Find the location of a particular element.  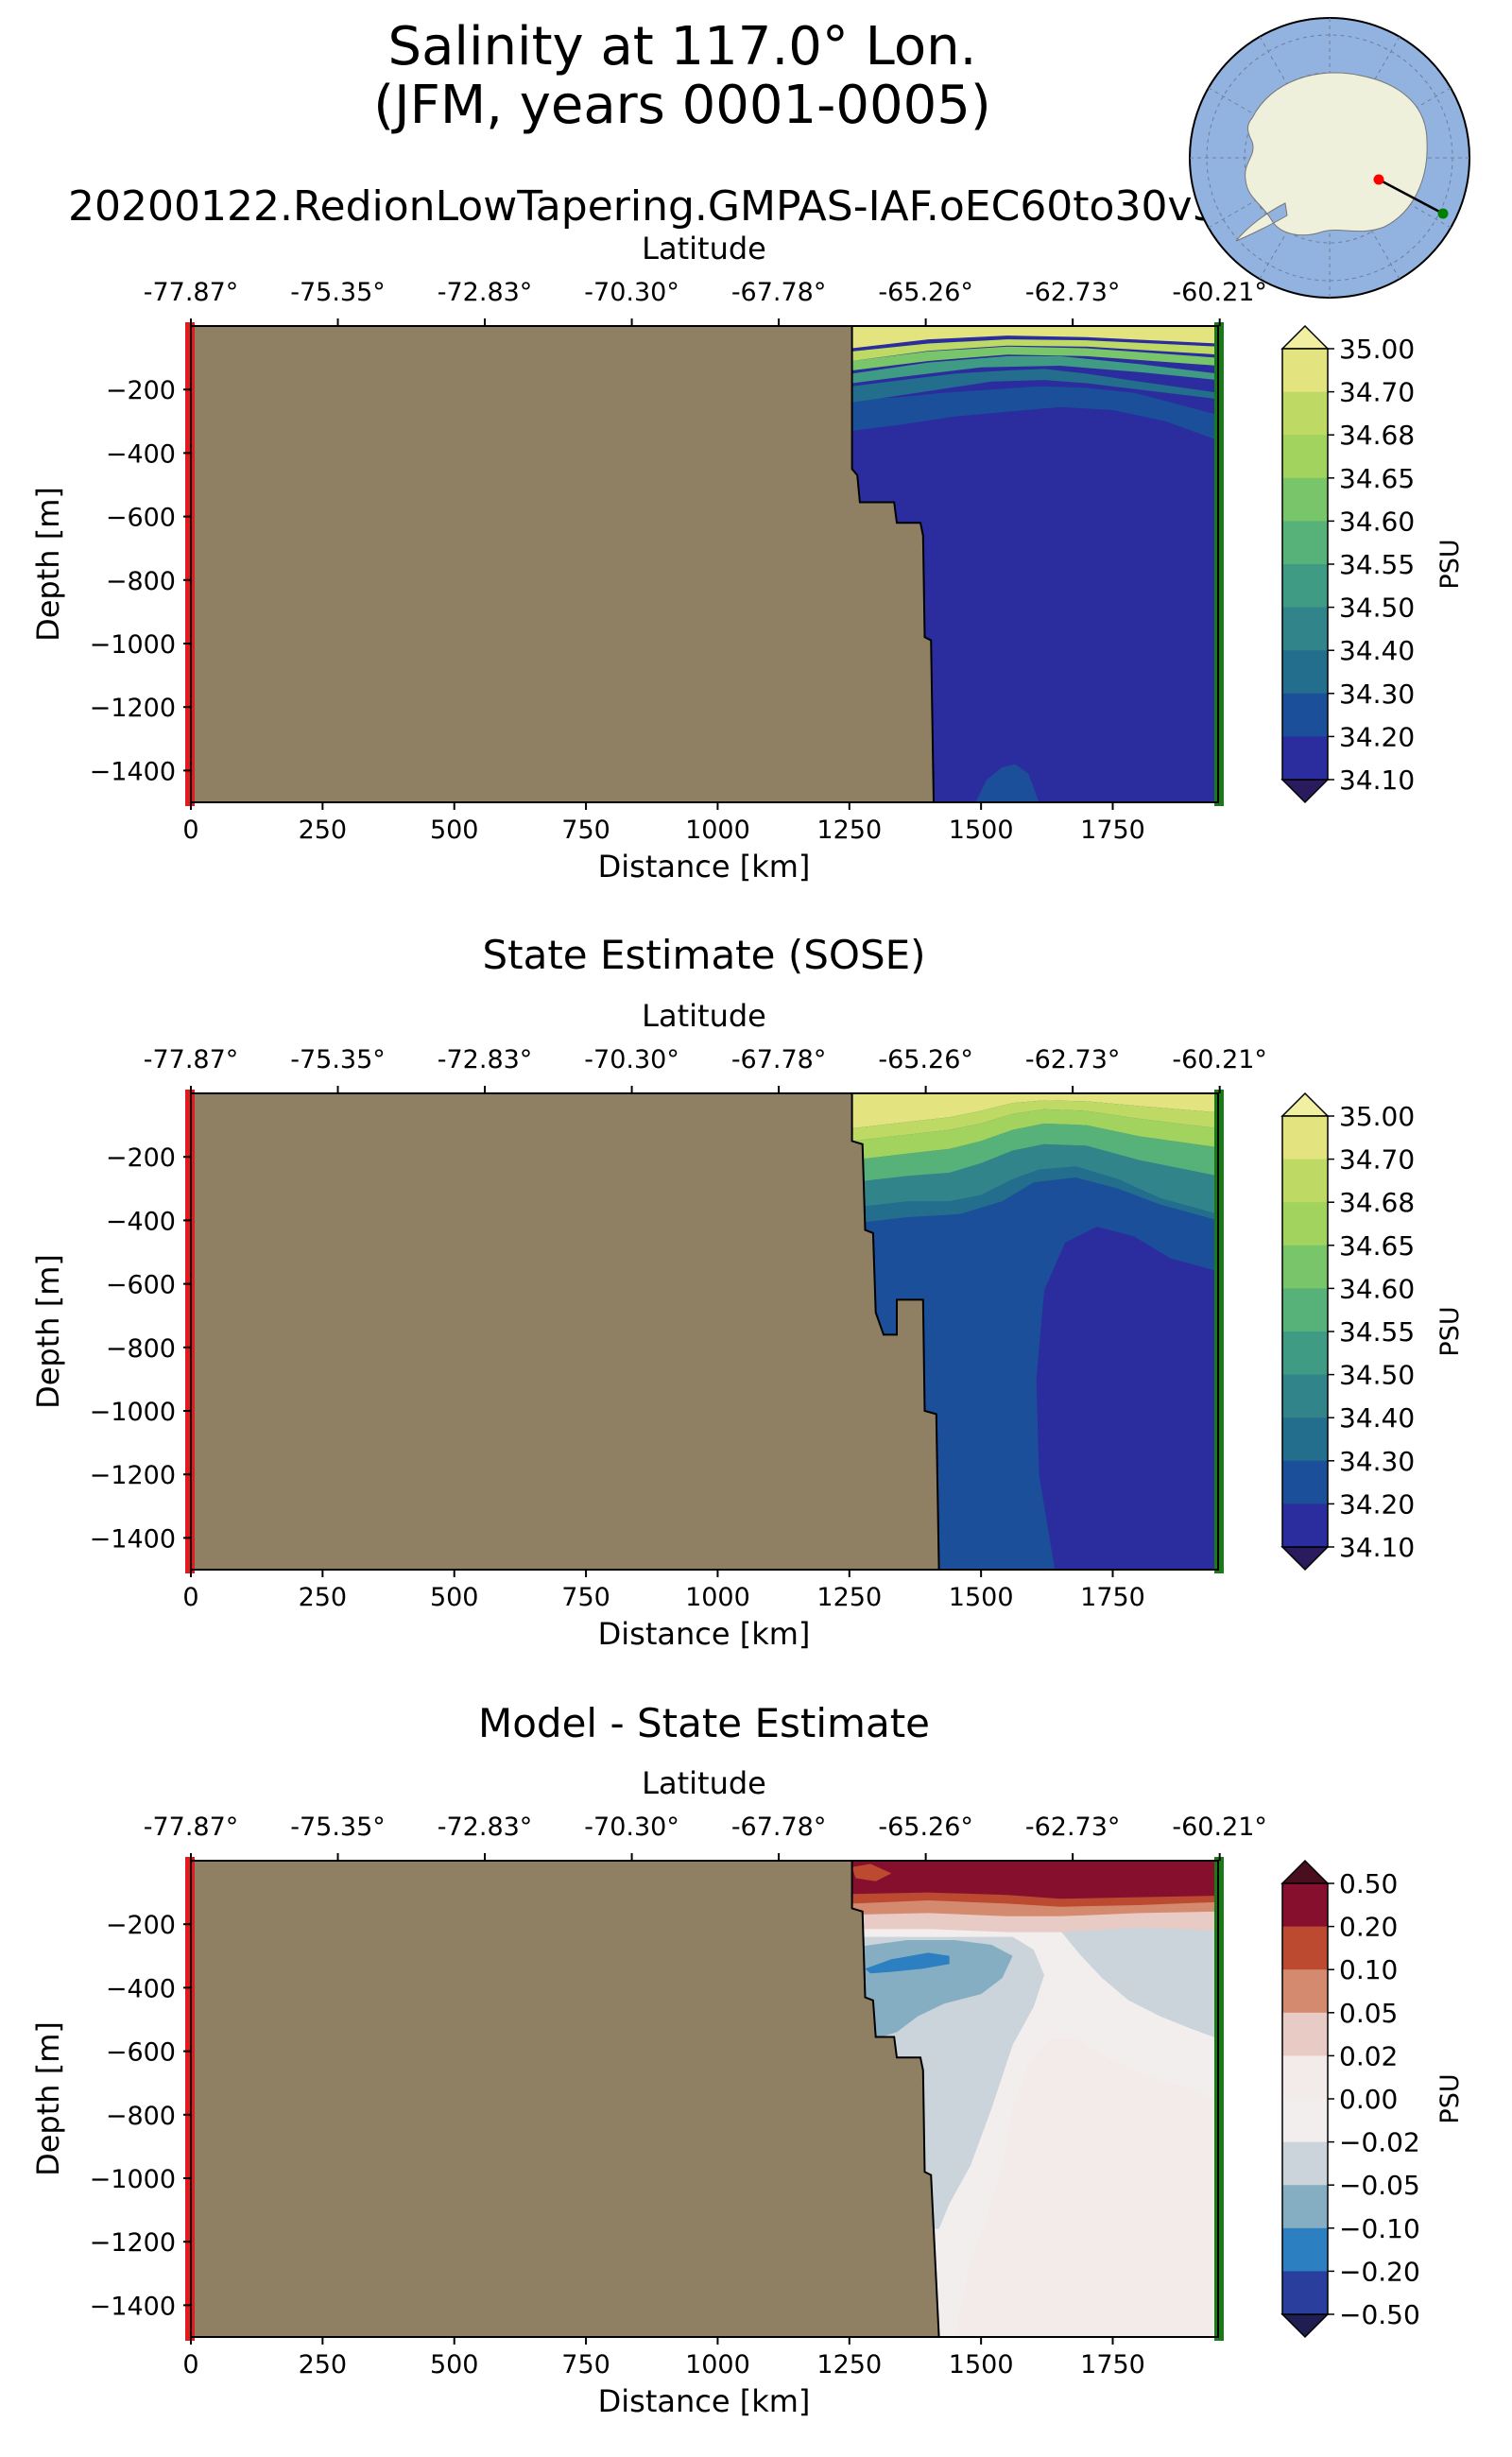

colorbar-tick-label: −0.10 is located at coordinates (1379, 2228).